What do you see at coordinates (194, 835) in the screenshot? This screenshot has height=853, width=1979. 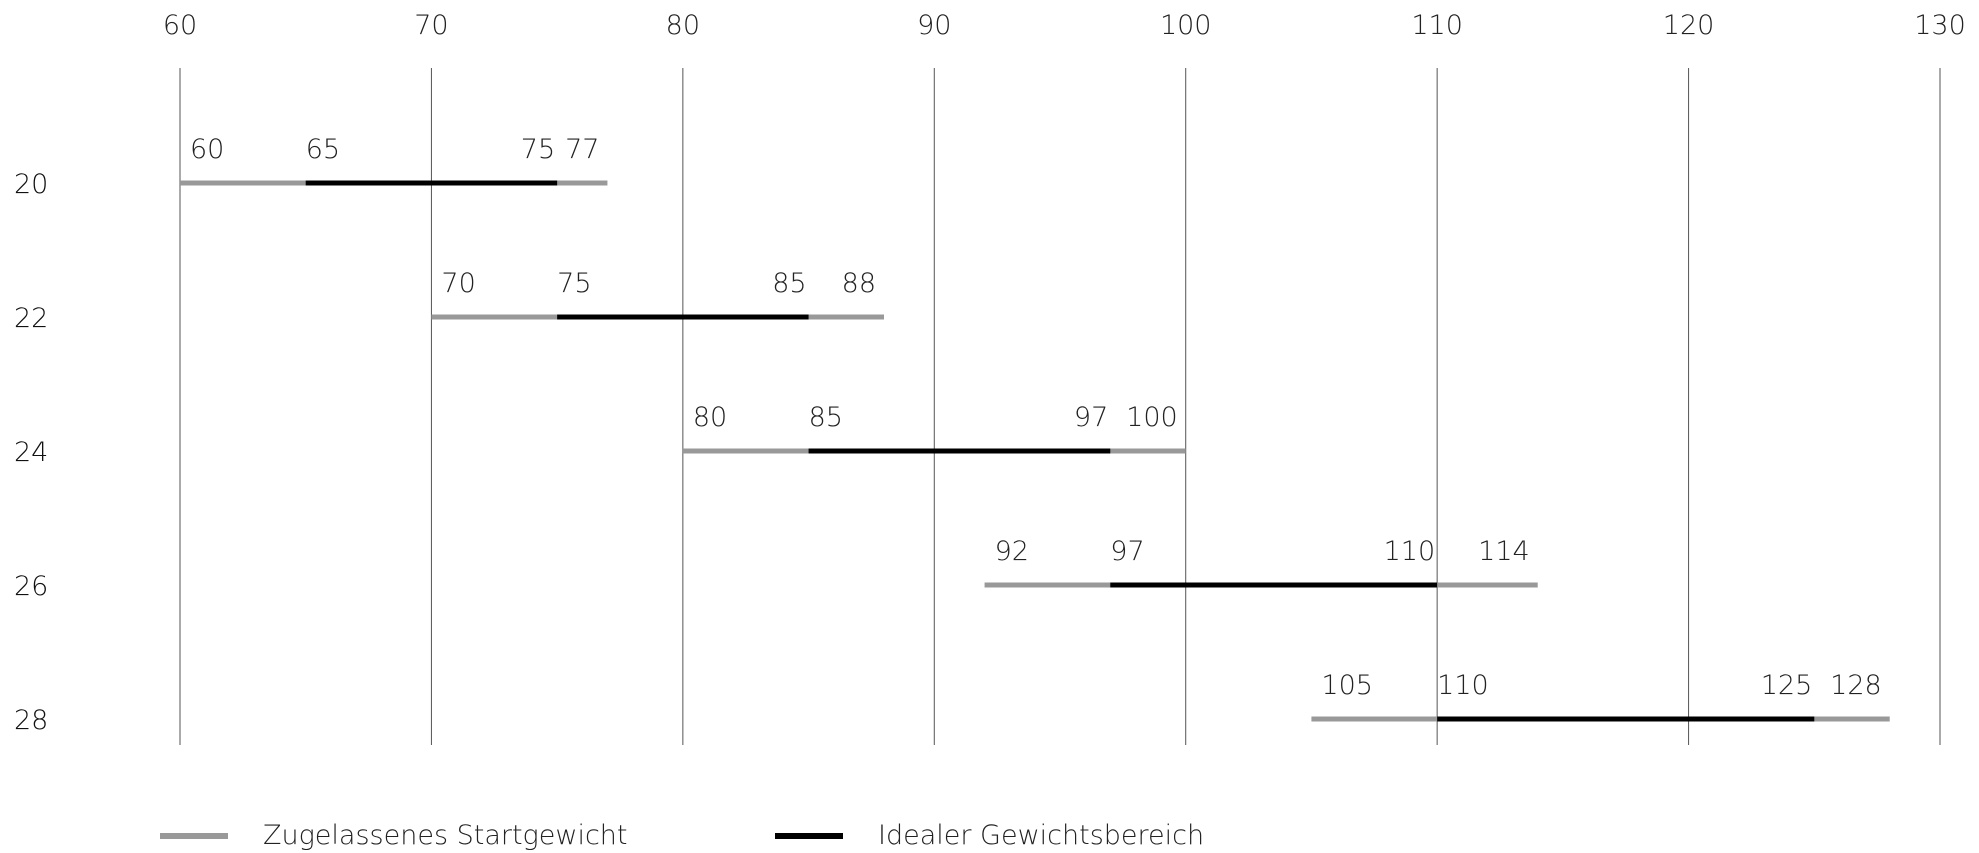 I see `legend-swatch-allowed` at bounding box center [194, 835].